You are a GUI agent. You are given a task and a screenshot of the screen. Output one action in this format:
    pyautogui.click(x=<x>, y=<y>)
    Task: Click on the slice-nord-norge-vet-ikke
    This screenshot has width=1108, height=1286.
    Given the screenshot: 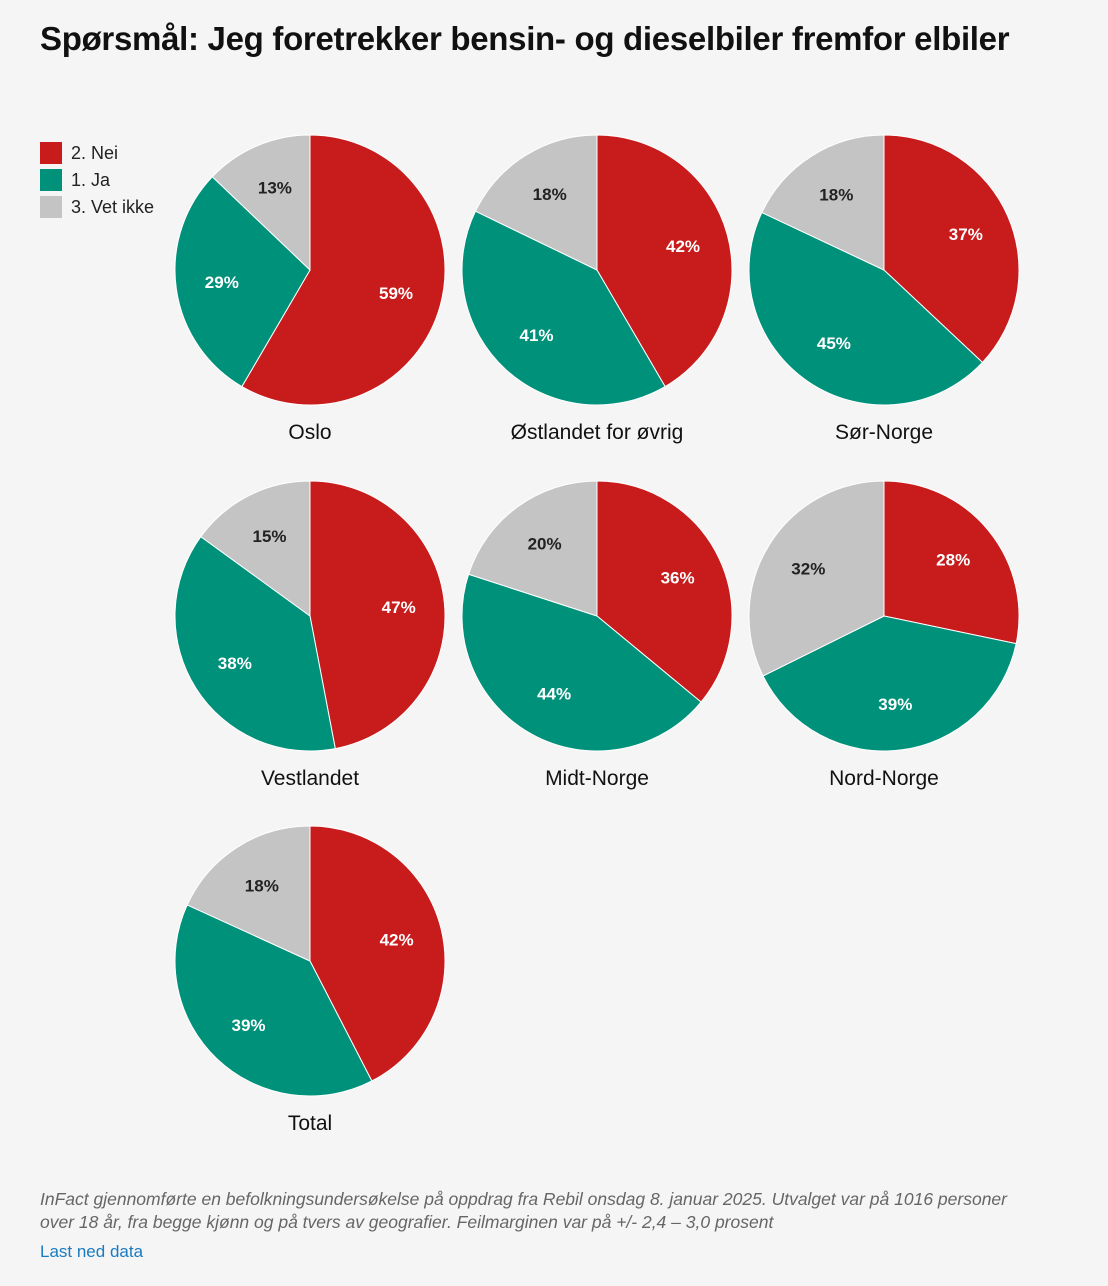 What is the action you would take?
    pyautogui.click(x=816, y=578)
    